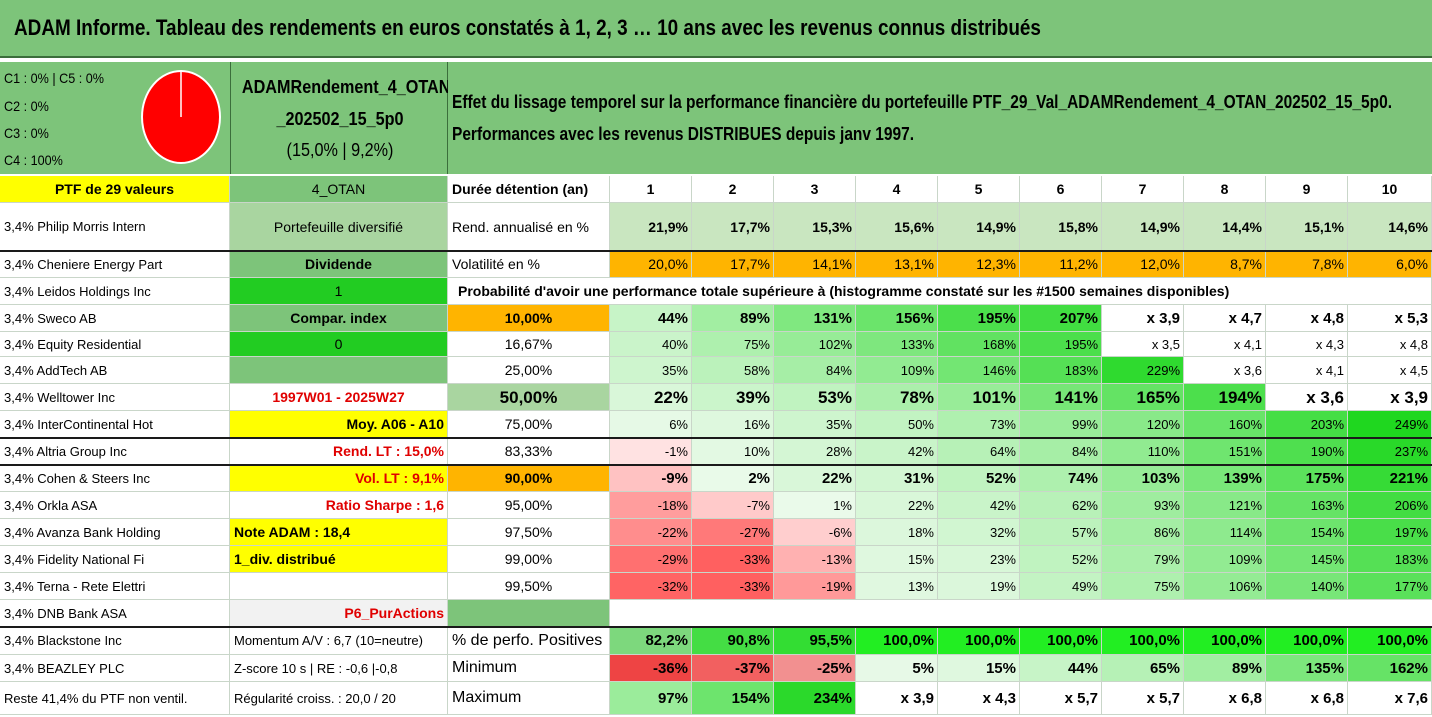  I want to click on holding-item: 3,4% AddTech AB, so click(115, 370).